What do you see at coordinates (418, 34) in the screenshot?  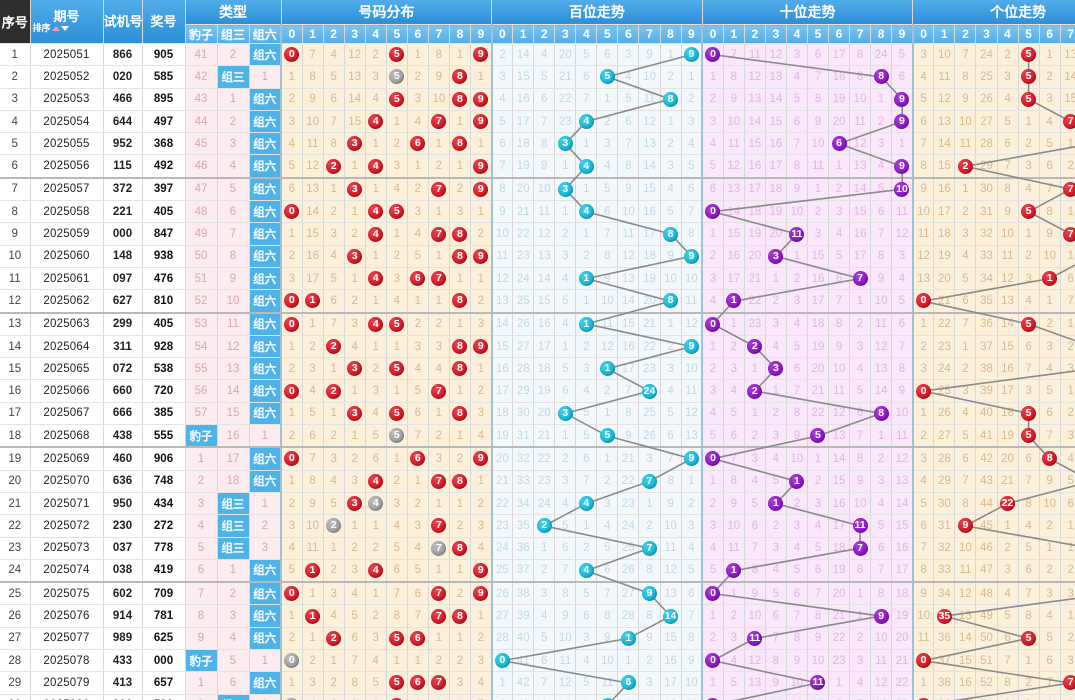 I see `col-header-distribution-6: 6` at bounding box center [418, 34].